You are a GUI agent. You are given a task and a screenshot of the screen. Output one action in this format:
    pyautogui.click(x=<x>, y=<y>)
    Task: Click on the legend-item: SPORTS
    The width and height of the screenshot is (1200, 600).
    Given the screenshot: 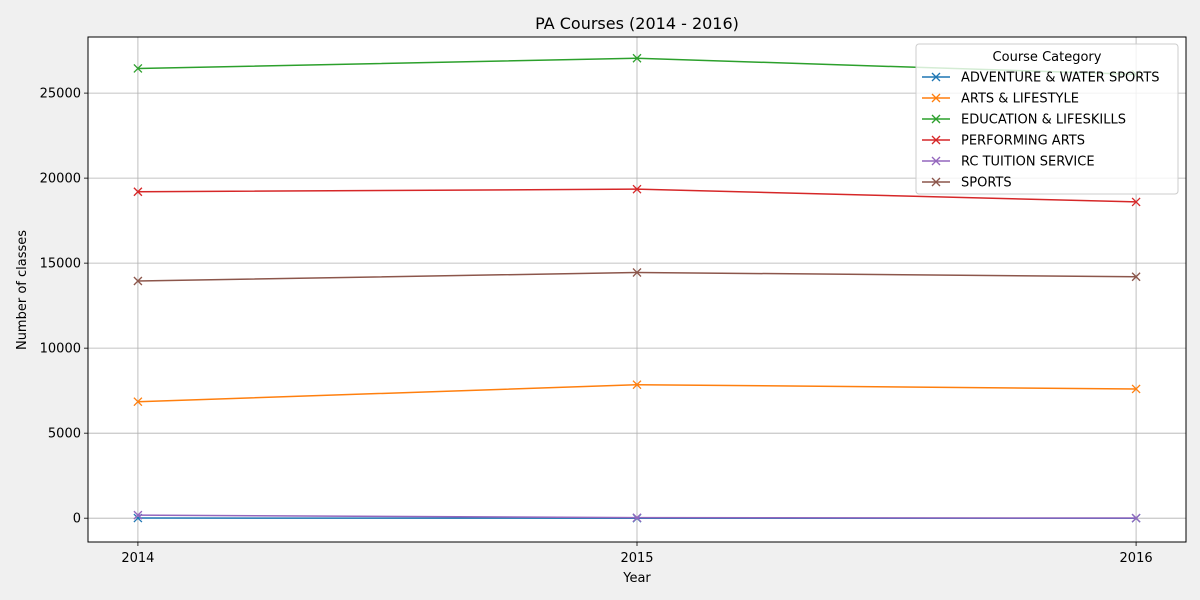 What is the action you would take?
    pyautogui.click(x=967, y=183)
    